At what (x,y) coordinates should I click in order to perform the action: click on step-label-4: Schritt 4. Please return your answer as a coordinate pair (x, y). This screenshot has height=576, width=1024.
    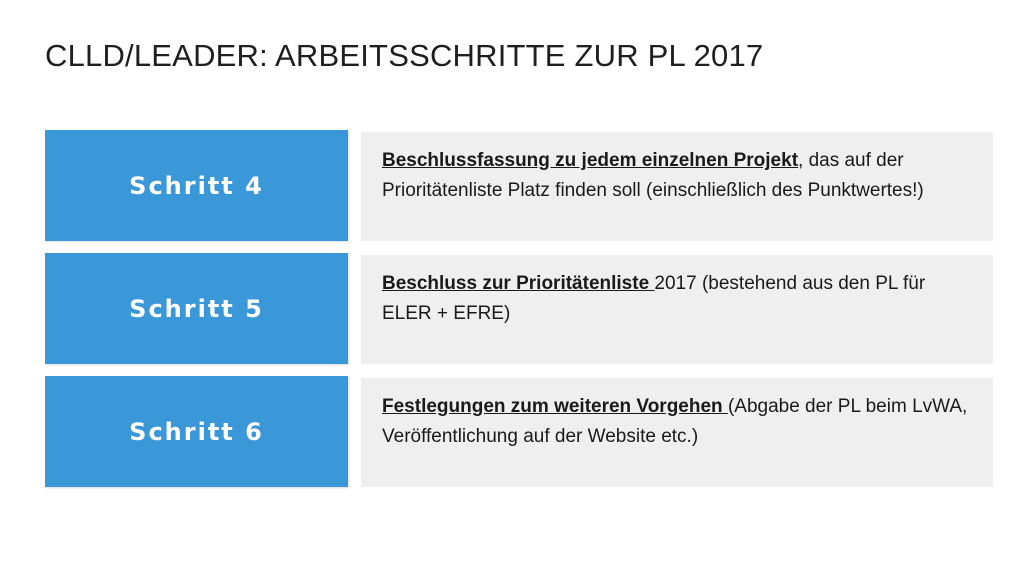
    Looking at the image, I should click on (196, 185).